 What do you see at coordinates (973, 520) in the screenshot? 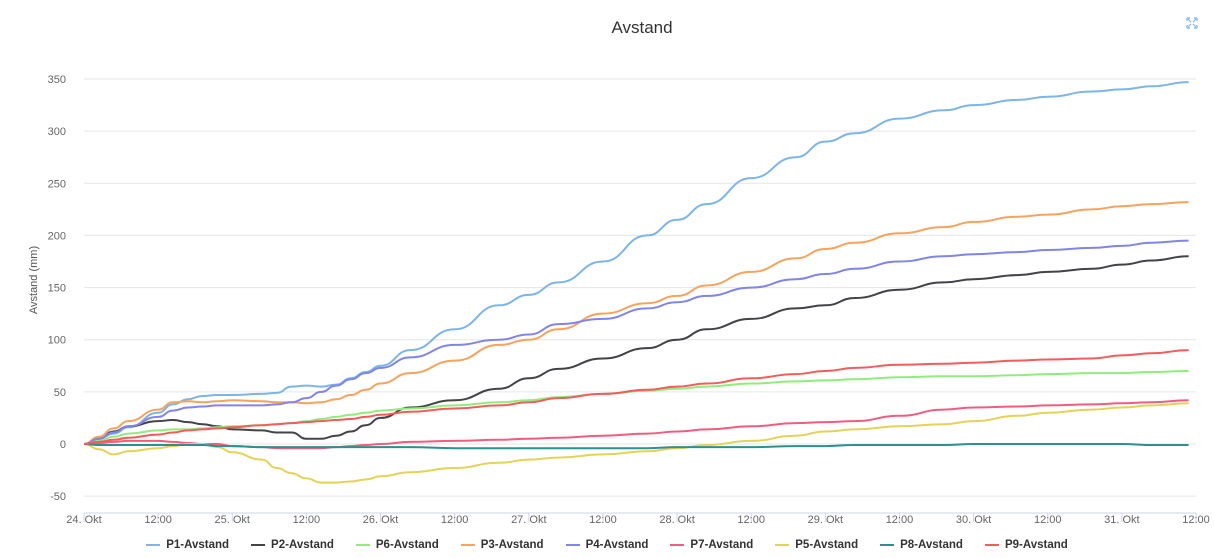
I see `x-tick-label: 30. Okt` at bounding box center [973, 520].